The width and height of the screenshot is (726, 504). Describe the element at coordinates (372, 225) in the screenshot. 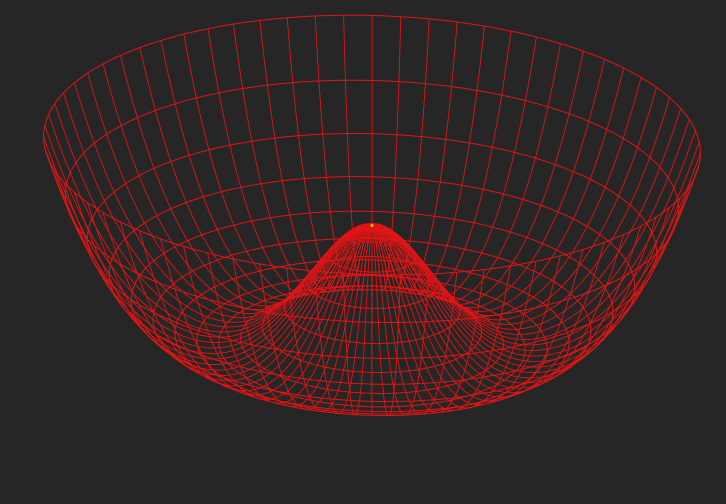

I see `center-highlight` at that location.